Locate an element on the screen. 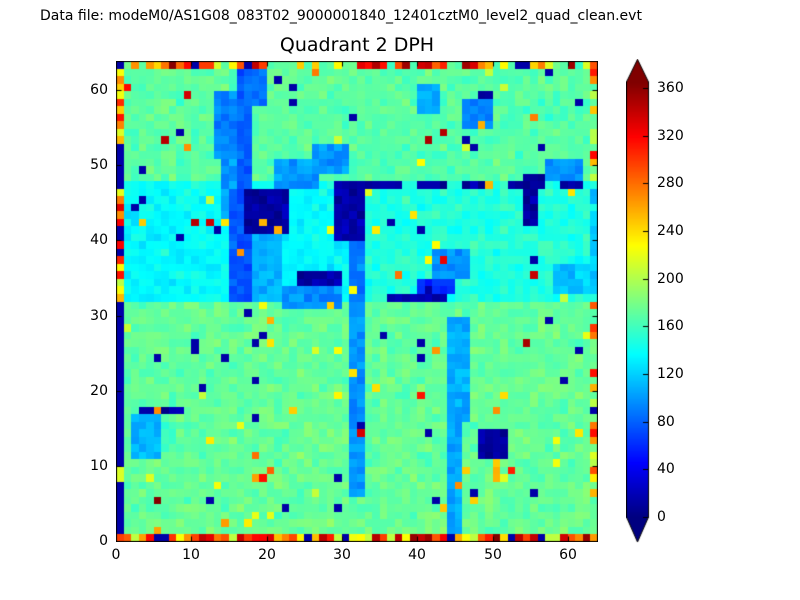  colorbar-tick-label: 40 is located at coordinates (666, 469).